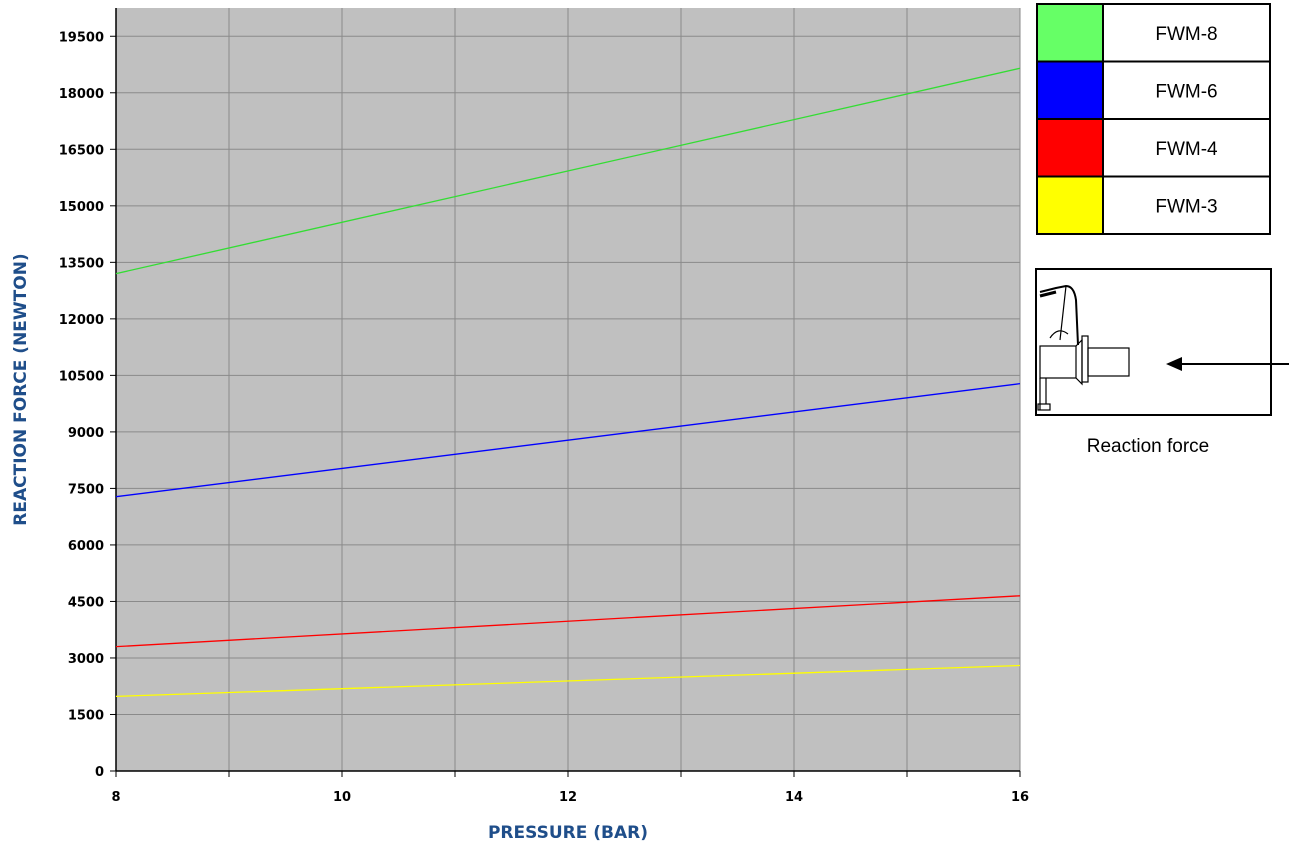 The image size is (1295, 856). What do you see at coordinates (1083, 347) in the screenshot?
I see `nozzle-icon` at bounding box center [1083, 347].